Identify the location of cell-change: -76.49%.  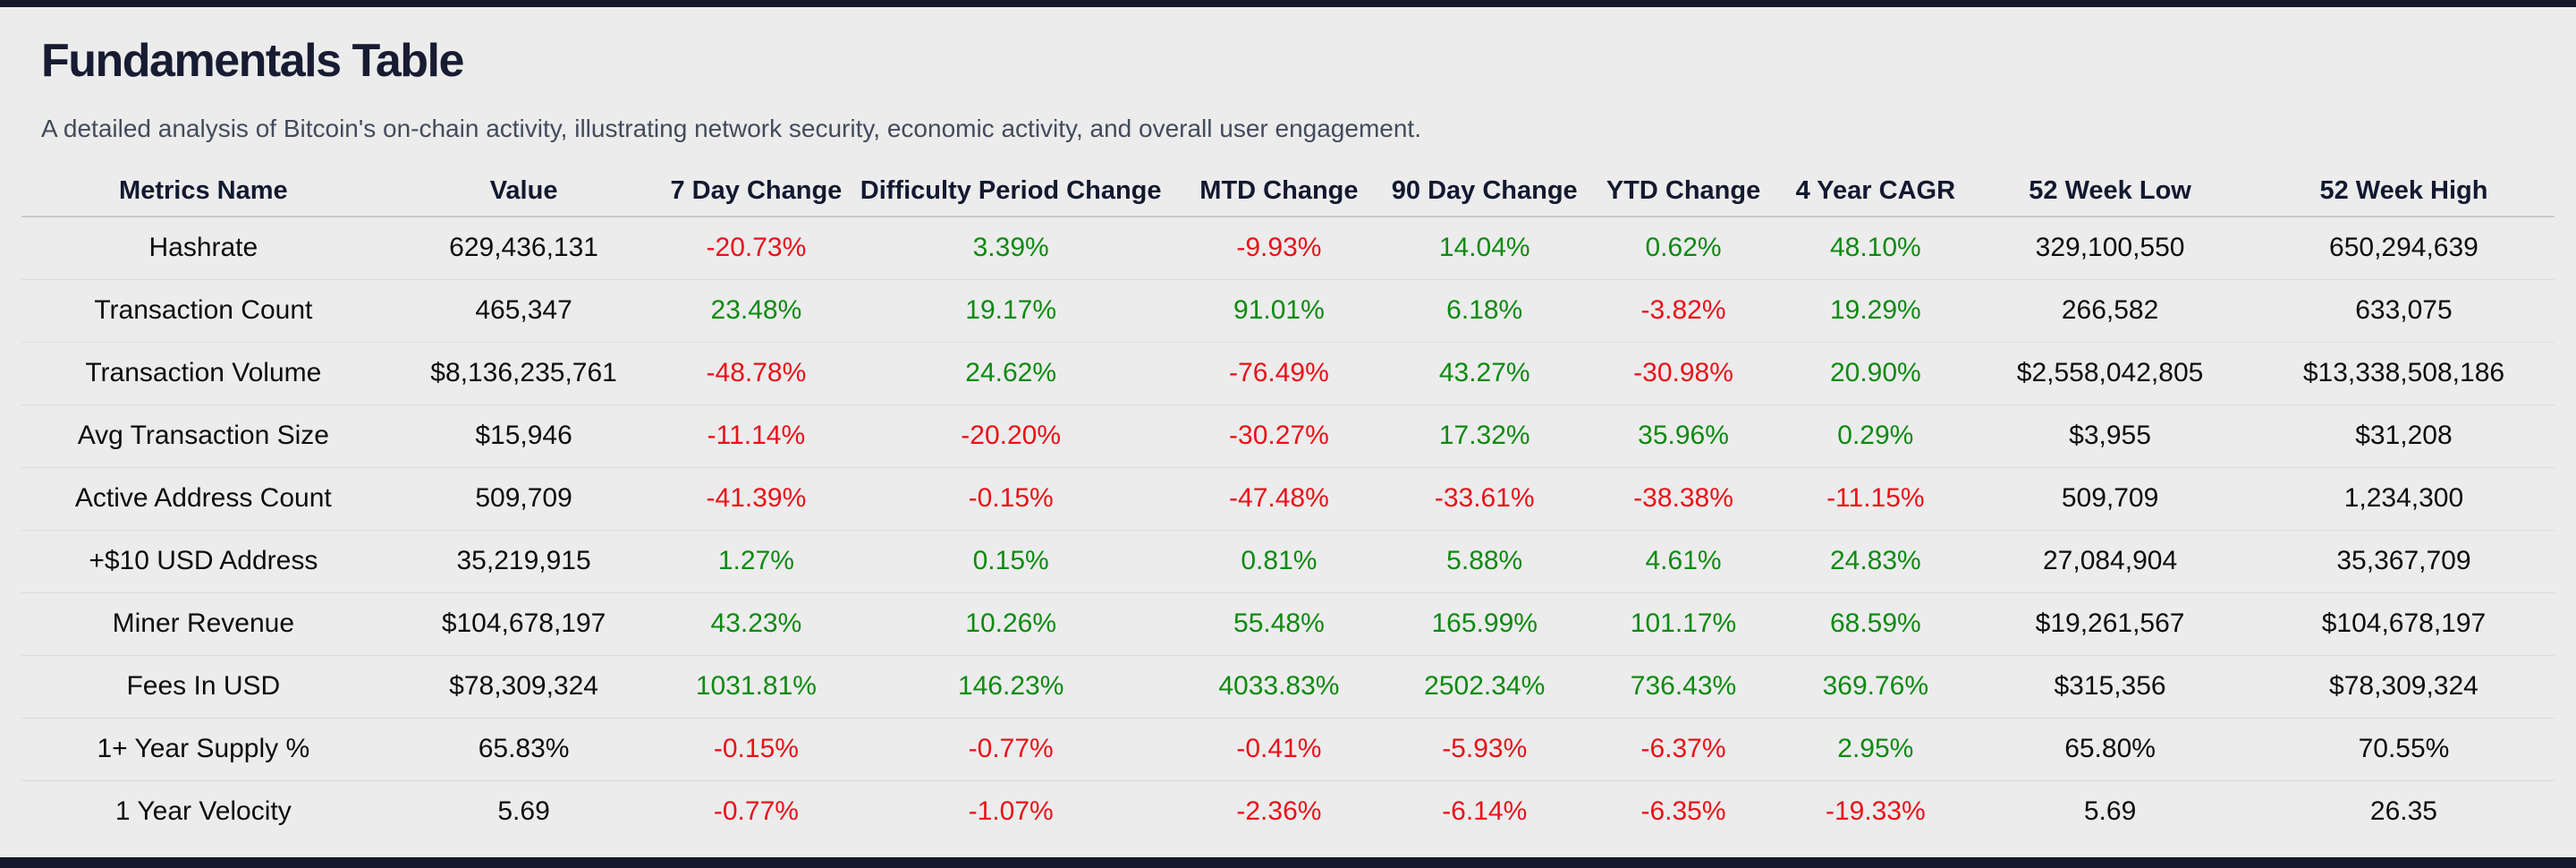
(1278, 372).